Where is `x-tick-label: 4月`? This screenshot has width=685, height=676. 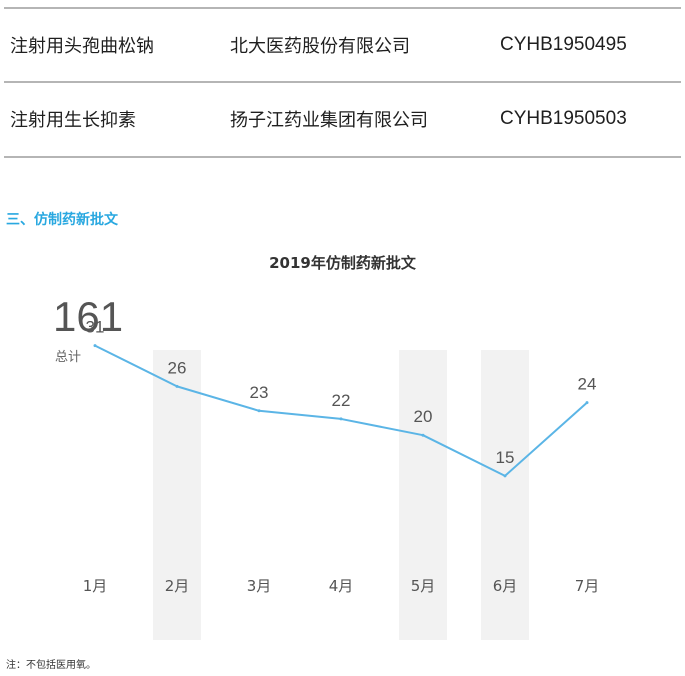
x-tick-label: 4月 is located at coordinates (341, 586).